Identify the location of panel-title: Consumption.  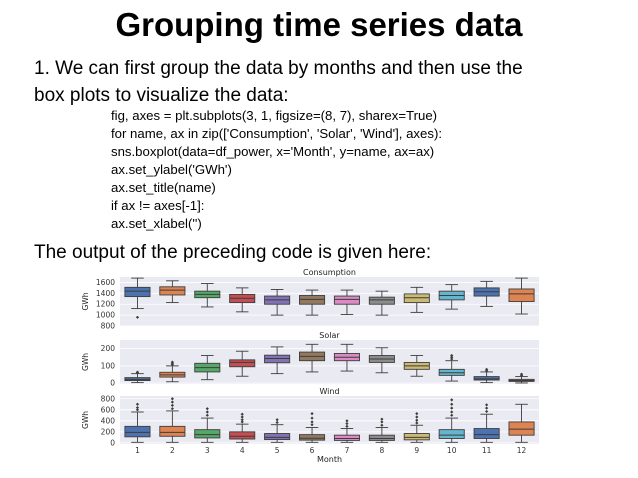
(329, 272).